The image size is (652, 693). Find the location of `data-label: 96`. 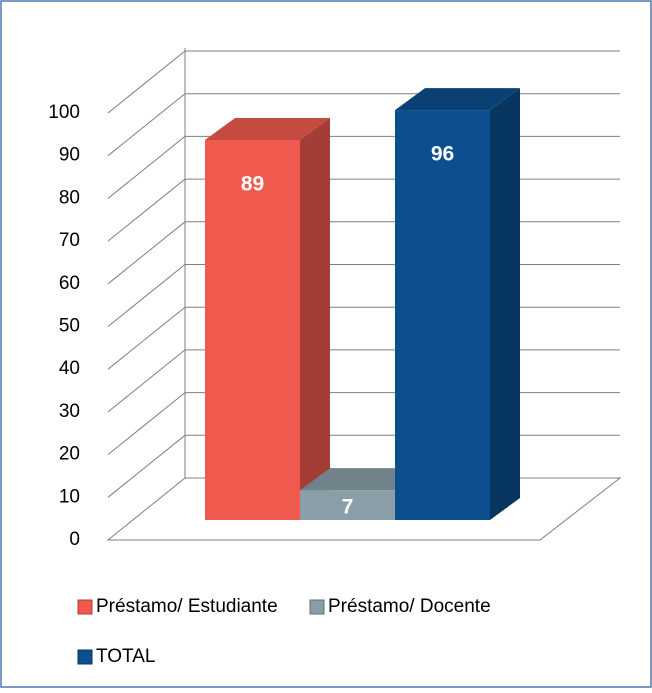

data-label: 96 is located at coordinates (442, 154).